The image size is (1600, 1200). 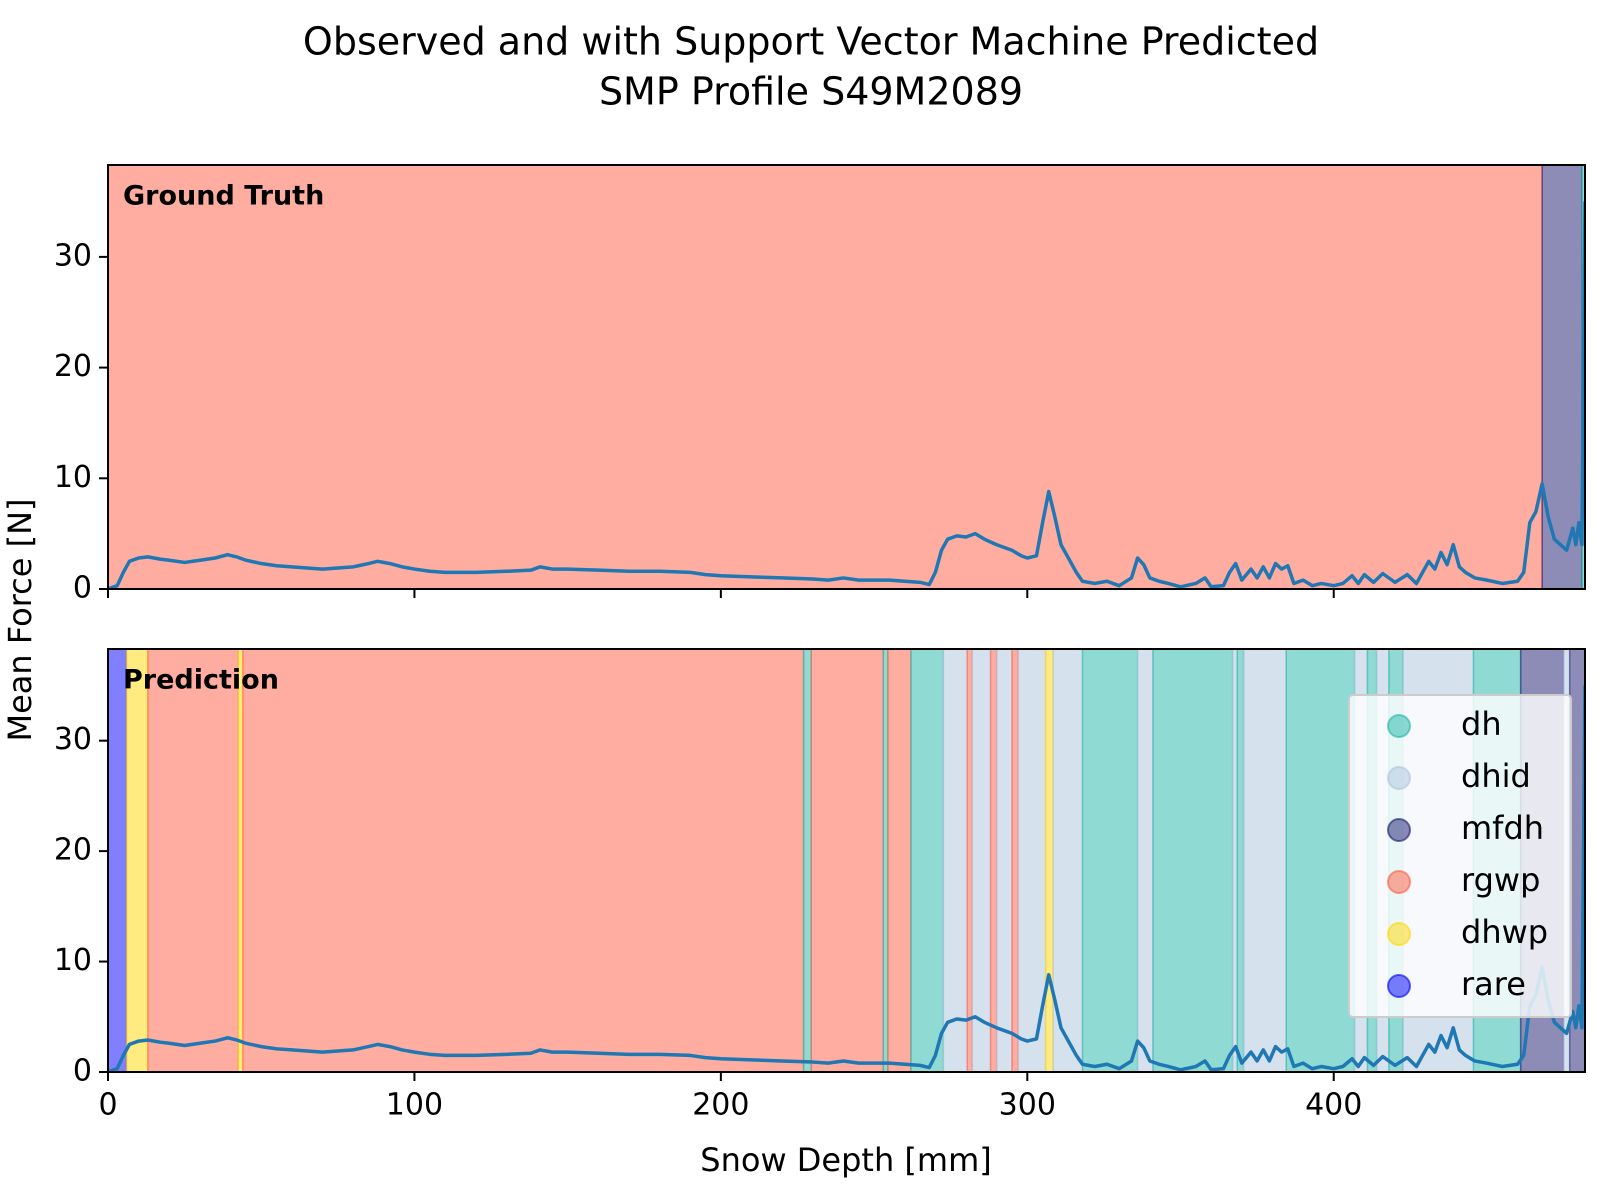 I want to click on legend-label: rgwp, so click(x=1500, y=880).